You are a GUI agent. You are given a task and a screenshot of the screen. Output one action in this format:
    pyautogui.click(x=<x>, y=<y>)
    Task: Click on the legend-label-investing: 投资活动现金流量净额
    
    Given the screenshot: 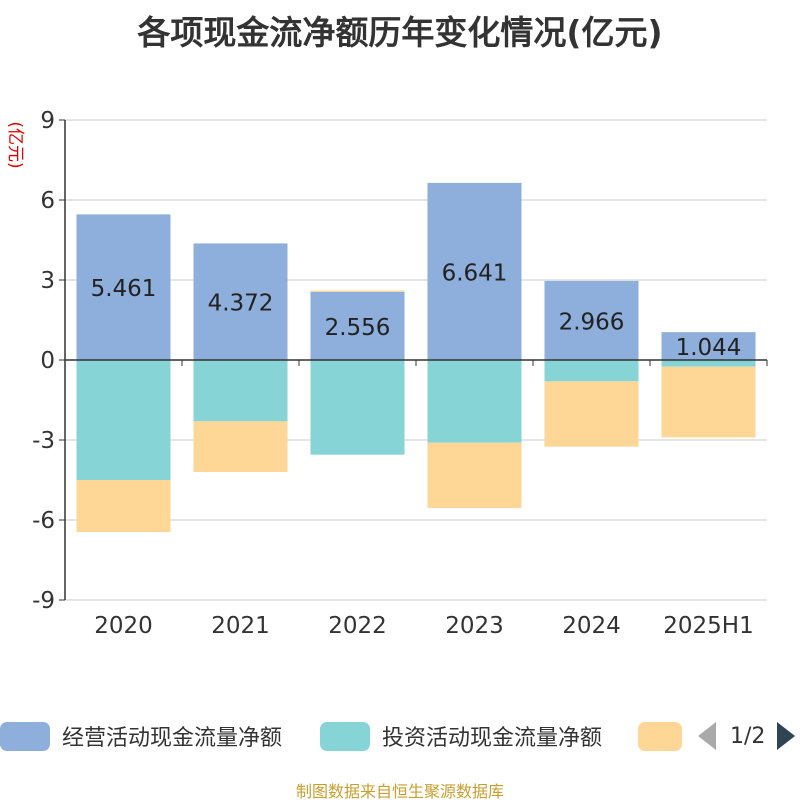 What is the action you would take?
    pyautogui.click(x=492, y=738)
    